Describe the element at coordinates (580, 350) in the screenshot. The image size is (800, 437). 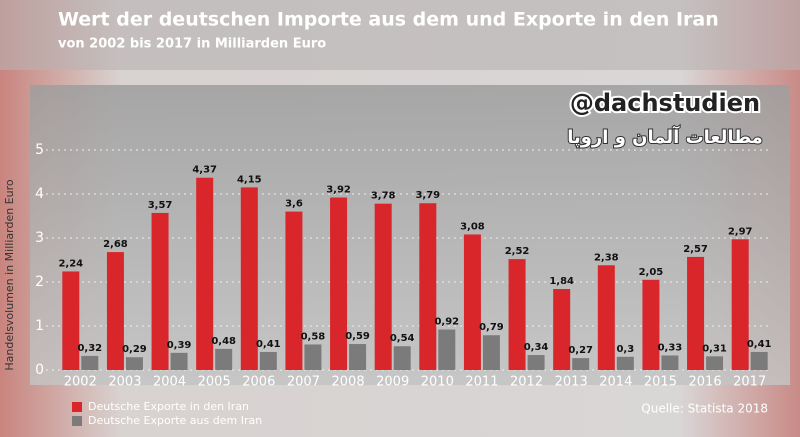
I see `value-label: 0,27` at that location.